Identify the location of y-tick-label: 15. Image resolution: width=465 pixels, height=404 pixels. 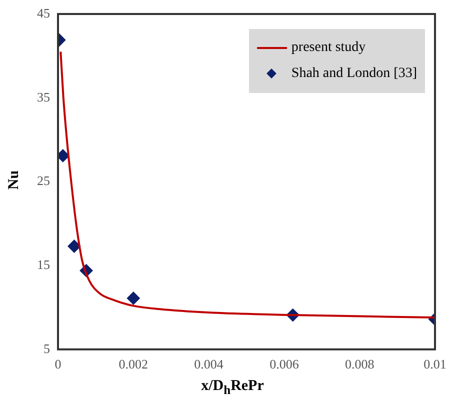
(43, 264).